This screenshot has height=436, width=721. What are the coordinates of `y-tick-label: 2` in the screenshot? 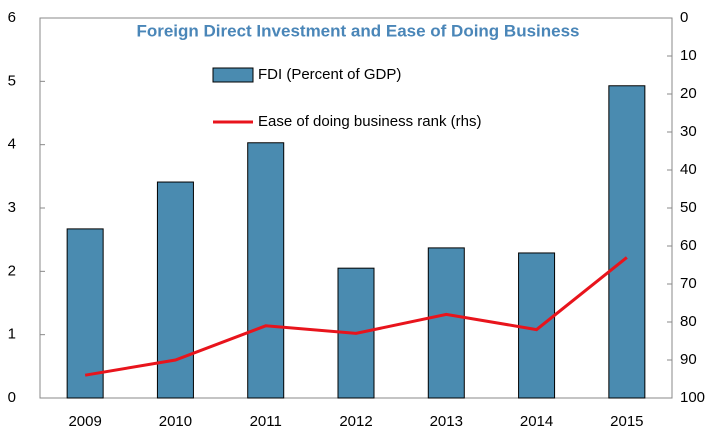 It's located at (12, 270).